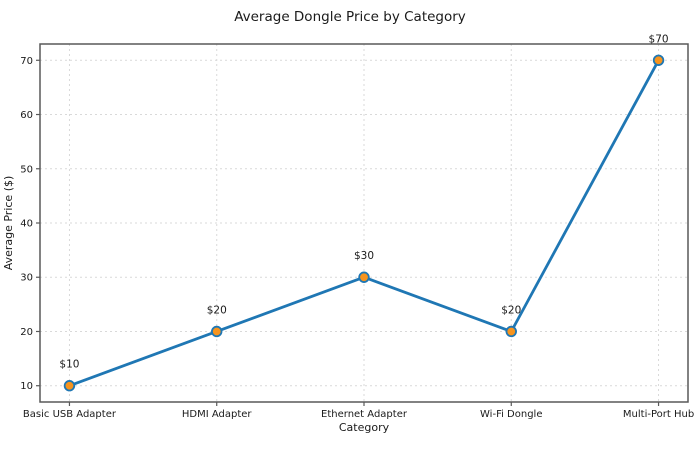 This screenshot has height=450, width=700. I want to click on y-tick-label: 20, so click(26, 332).